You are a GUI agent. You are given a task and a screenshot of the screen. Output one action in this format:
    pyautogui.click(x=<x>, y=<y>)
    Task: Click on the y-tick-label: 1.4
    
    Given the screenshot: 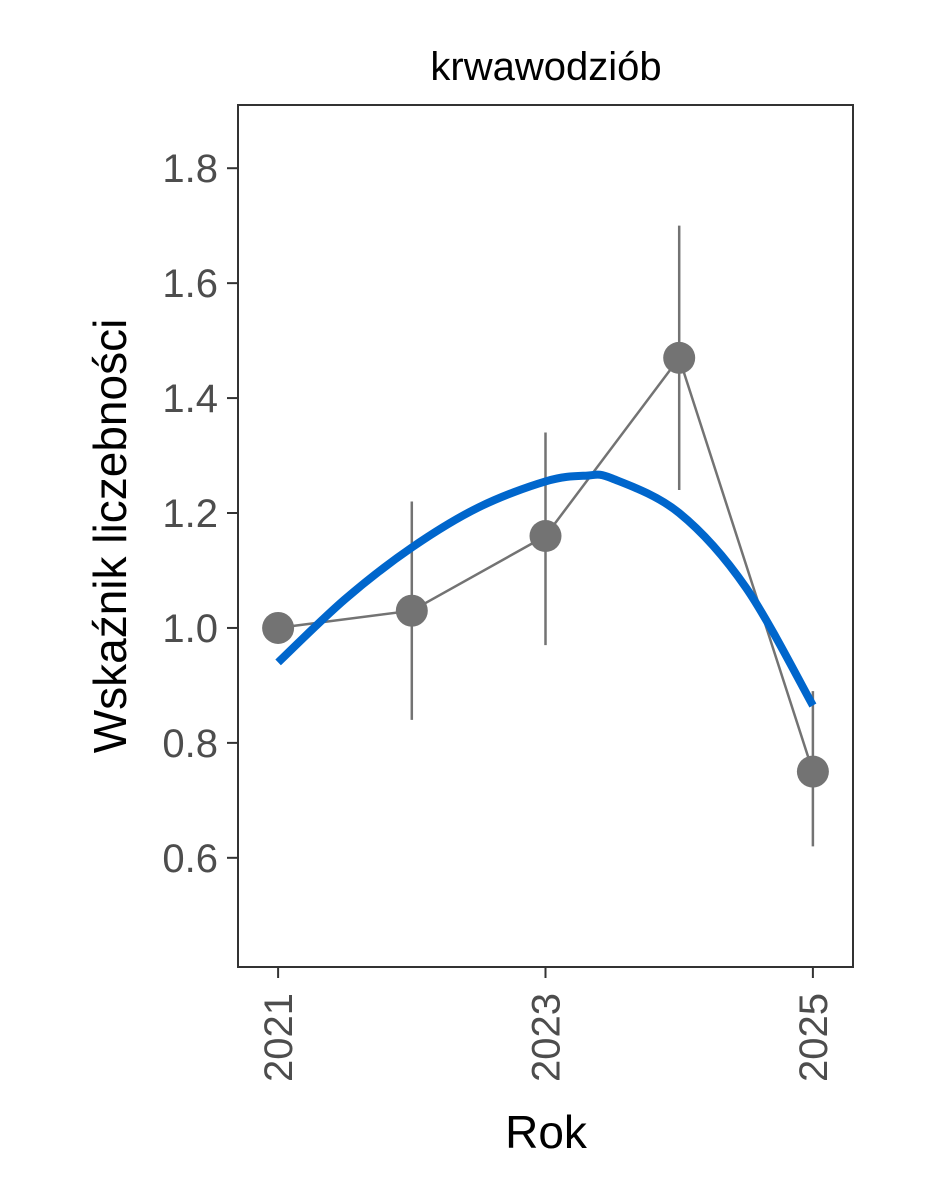 What is the action you would take?
    pyautogui.click(x=190, y=399)
    